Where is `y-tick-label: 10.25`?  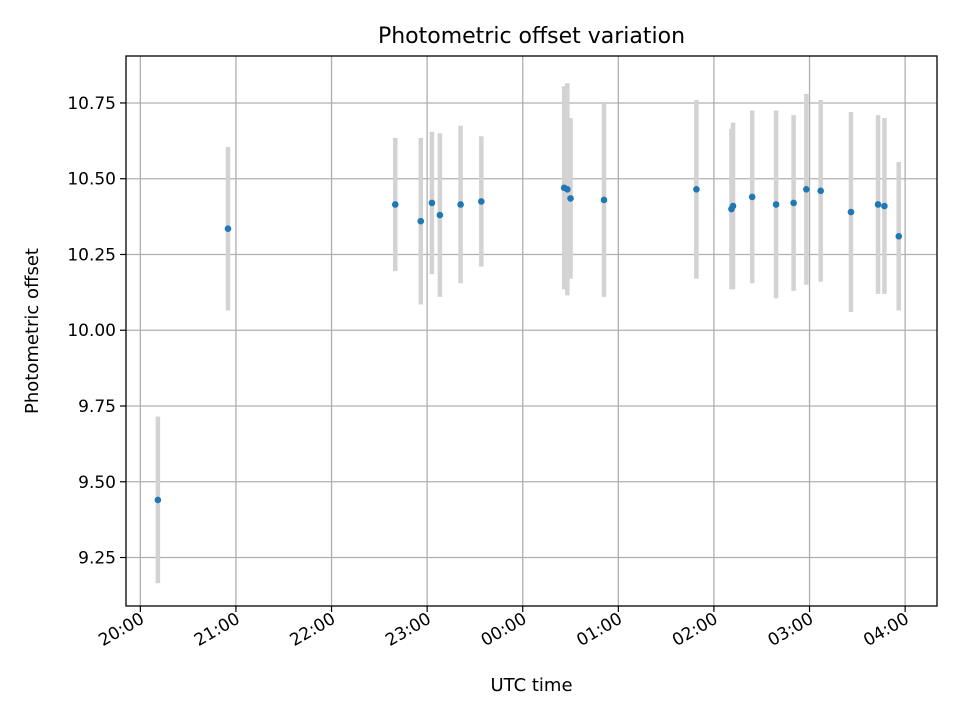
y-tick-label: 10.25 is located at coordinates (91, 255).